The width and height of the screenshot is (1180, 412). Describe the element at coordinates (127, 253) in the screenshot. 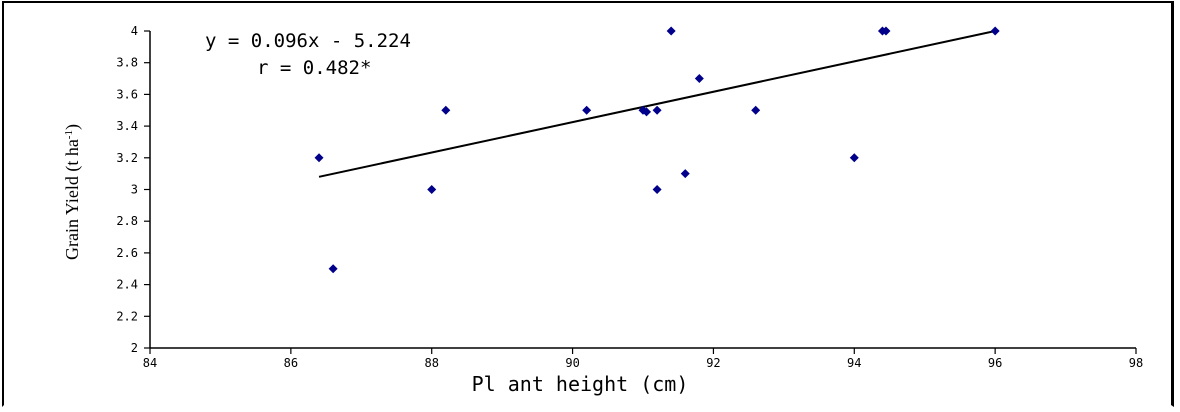

I see `y-tick-label: 2.6` at that location.